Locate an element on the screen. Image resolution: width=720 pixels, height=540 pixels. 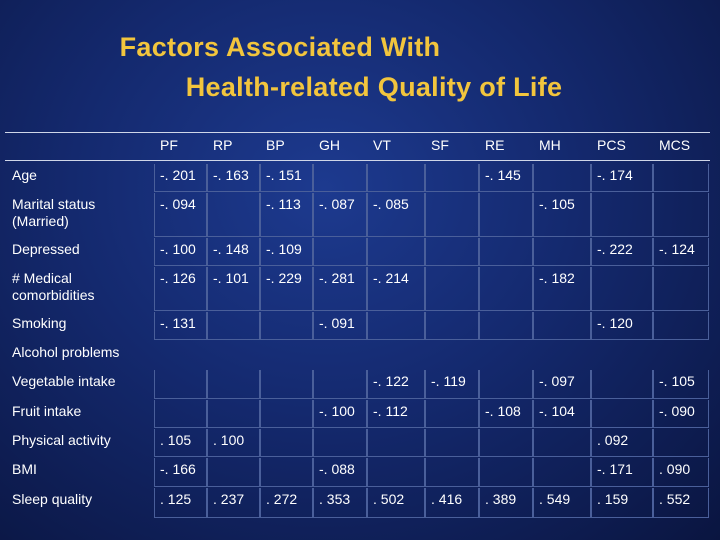
table-cell: -. 120 is located at coordinates (615, 323).